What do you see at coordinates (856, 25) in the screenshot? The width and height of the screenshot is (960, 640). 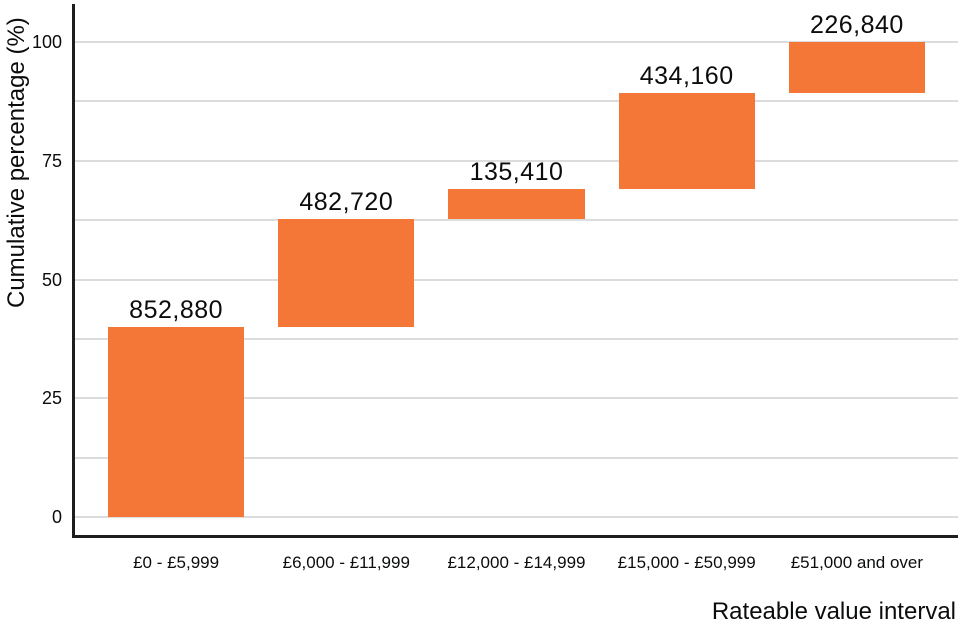 I see `bar-value-label: 226,840` at bounding box center [856, 25].